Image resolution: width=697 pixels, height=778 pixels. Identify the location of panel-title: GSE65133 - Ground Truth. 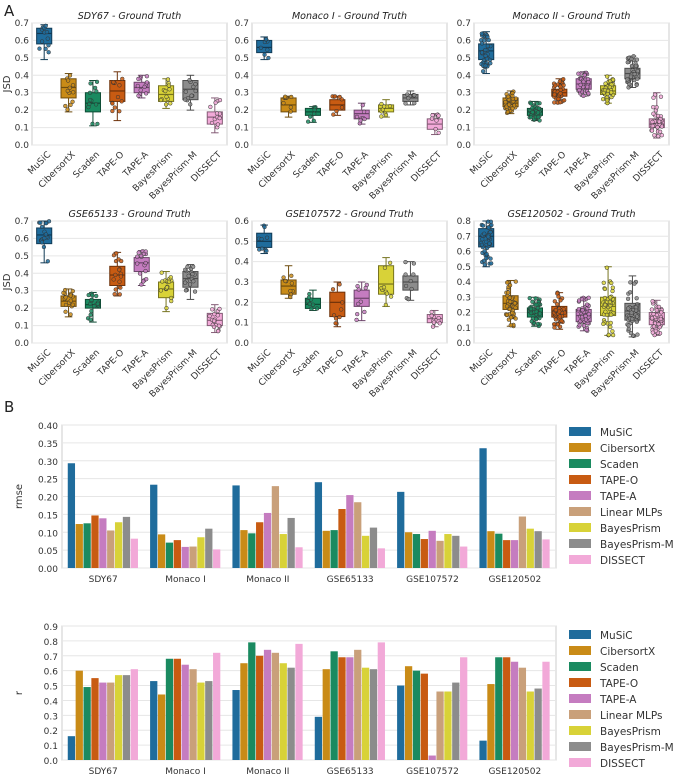
(130, 214).